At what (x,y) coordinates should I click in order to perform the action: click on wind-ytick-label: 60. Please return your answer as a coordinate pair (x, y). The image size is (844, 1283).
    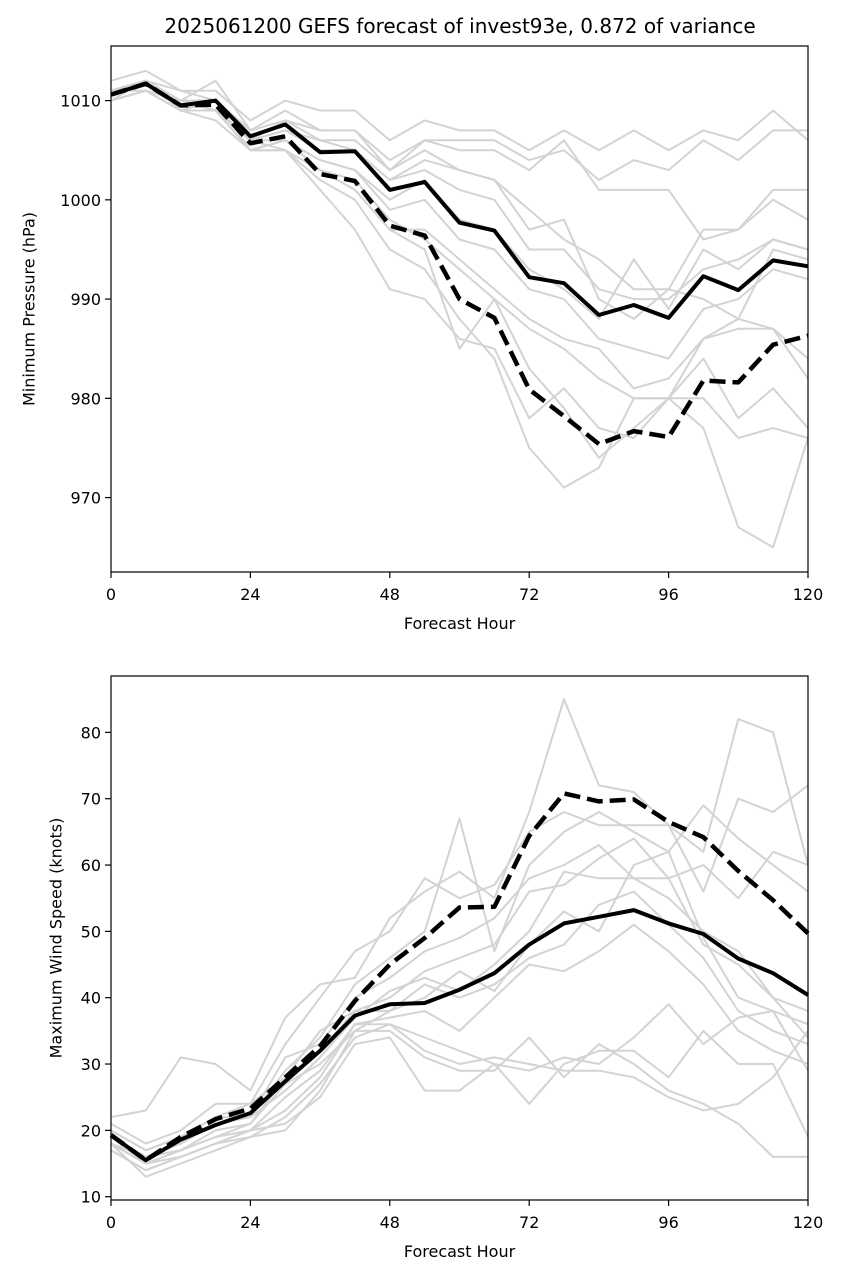
    Looking at the image, I should click on (91, 865).